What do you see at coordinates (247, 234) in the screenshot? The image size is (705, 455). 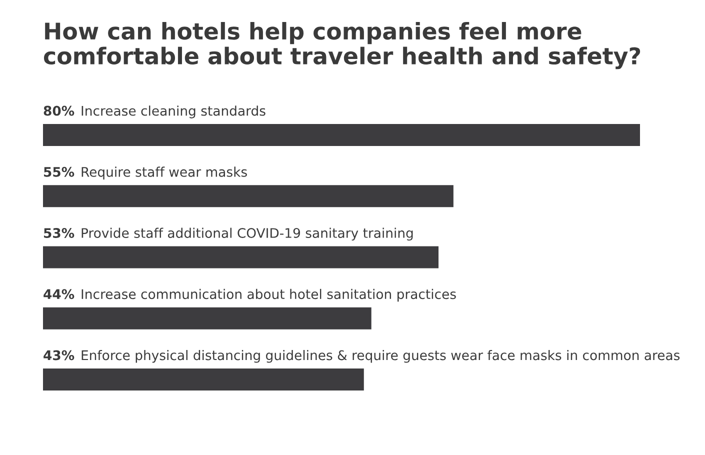 I see `y-tick-label: Provide staff additional COVID-19 sanitary training` at bounding box center [247, 234].